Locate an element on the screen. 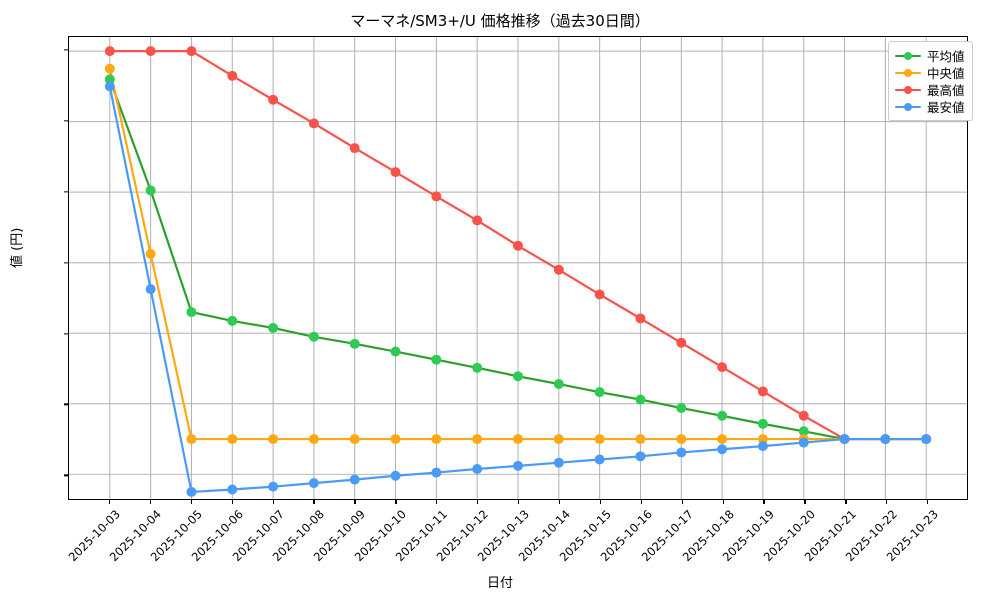  legend-item-4: 最安値 is located at coordinates (930, 106).